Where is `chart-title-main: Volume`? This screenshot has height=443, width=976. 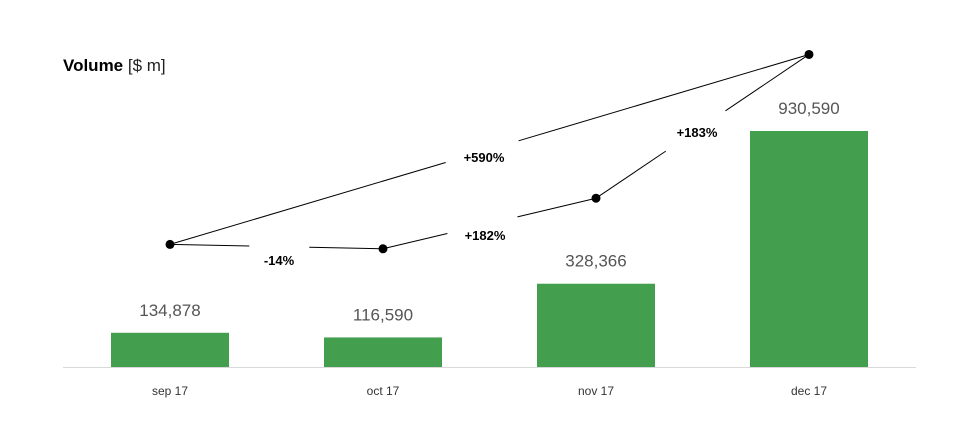 chart-title-main: Volume is located at coordinates (93, 65).